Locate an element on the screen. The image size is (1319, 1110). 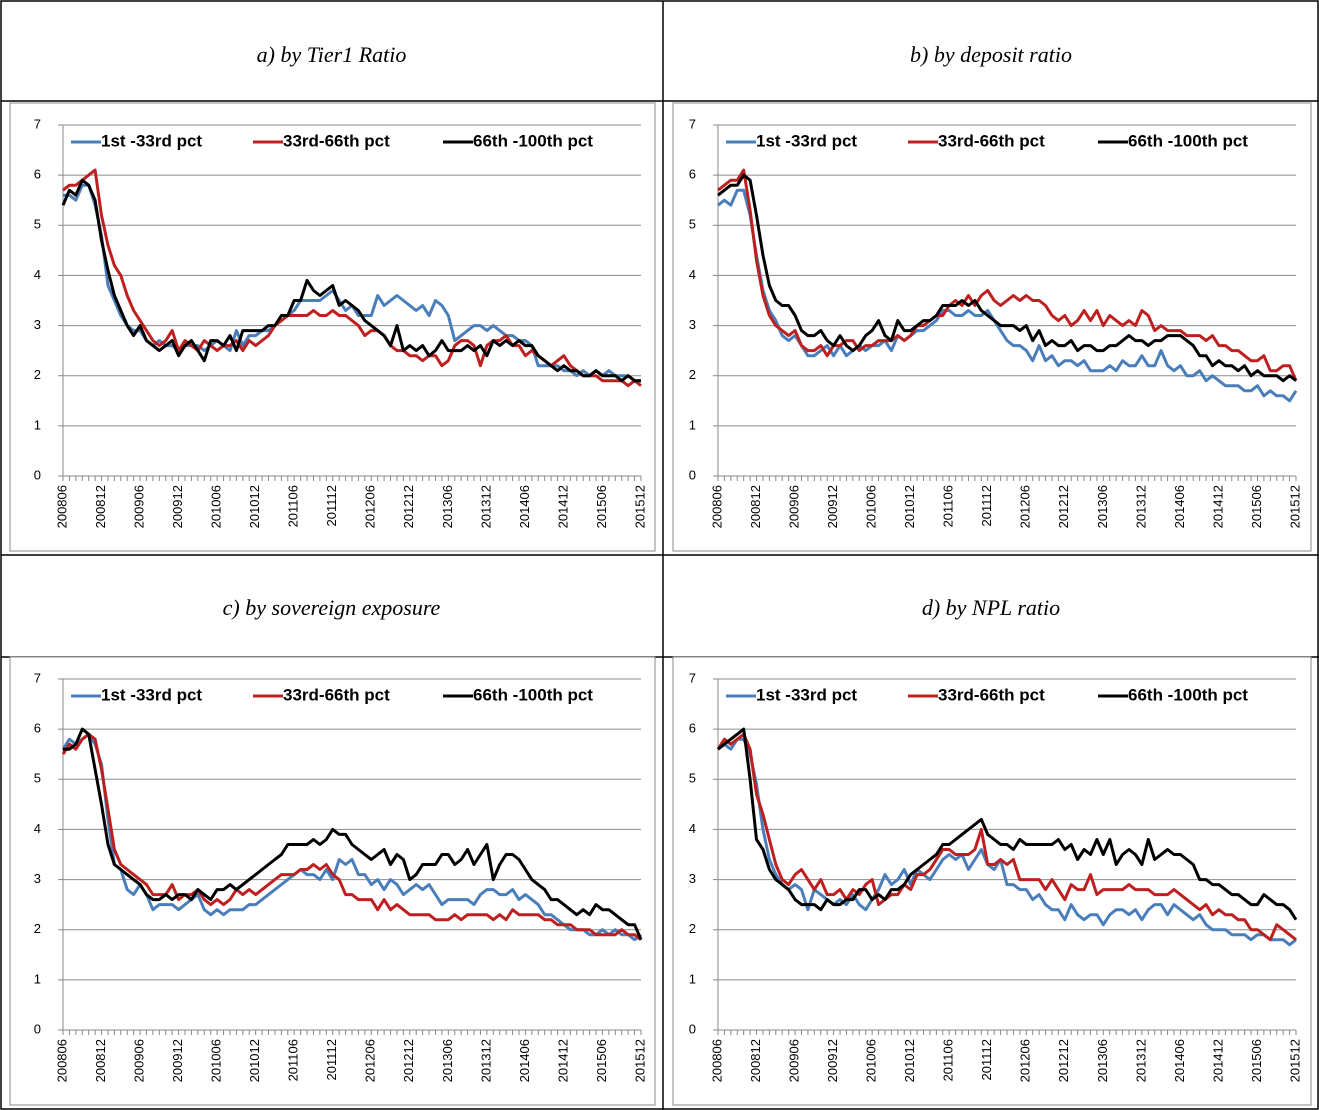
chart-title: c) by sovereign exposure is located at coordinates (332, 607).